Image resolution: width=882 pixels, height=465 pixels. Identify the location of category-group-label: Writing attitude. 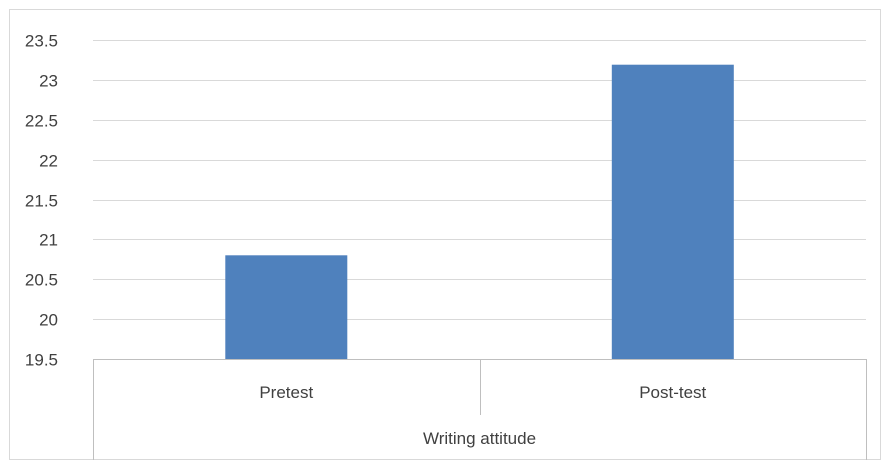
(479, 438).